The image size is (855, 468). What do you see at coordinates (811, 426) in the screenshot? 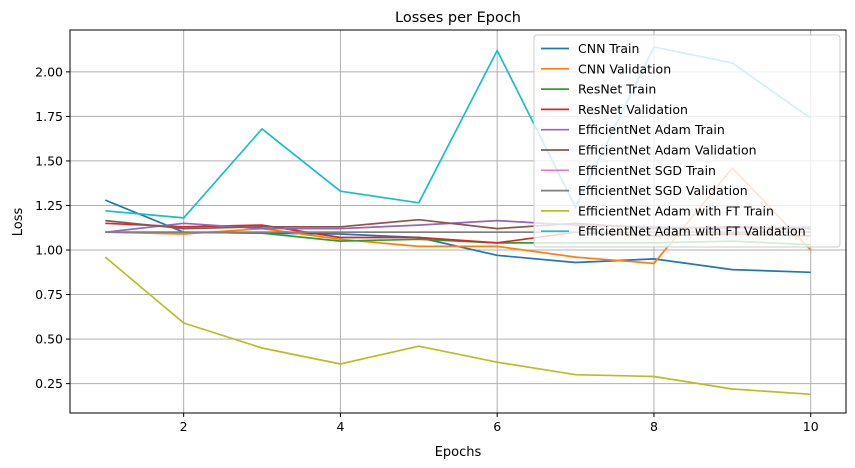
I see `x-tick-label: 10` at bounding box center [811, 426].